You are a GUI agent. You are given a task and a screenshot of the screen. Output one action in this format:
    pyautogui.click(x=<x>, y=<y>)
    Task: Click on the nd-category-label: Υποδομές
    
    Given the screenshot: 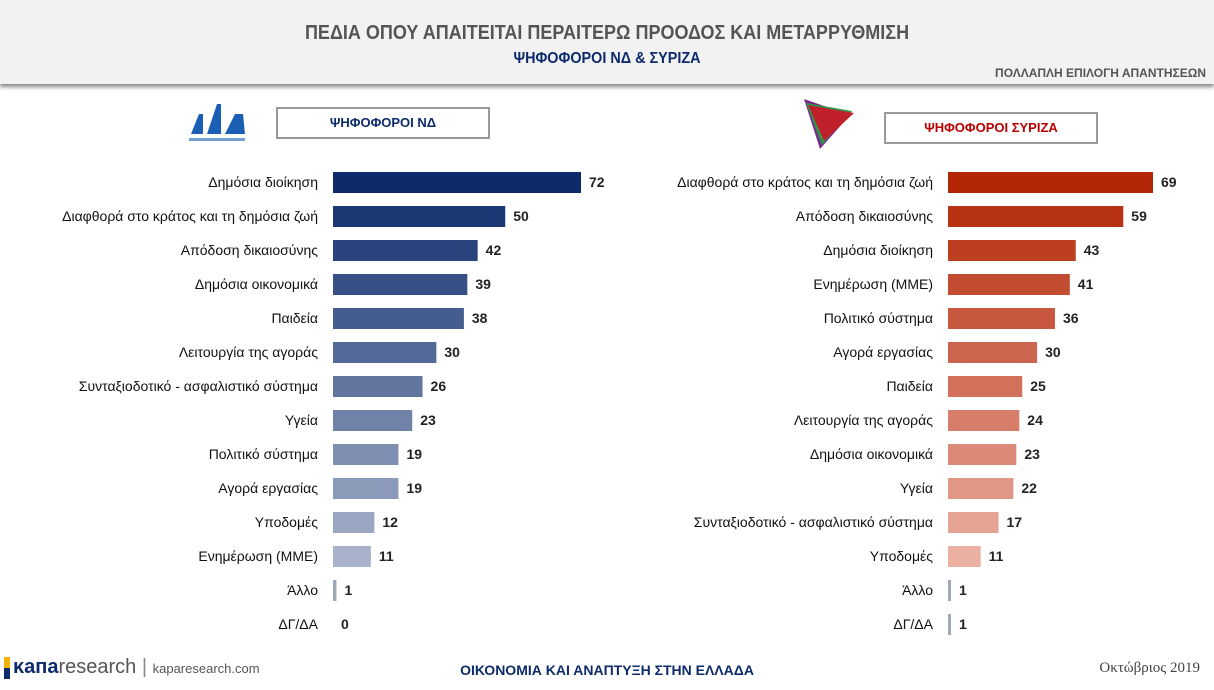 What is the action you would take?
    pyautogui.click(x=286, y=522)
    